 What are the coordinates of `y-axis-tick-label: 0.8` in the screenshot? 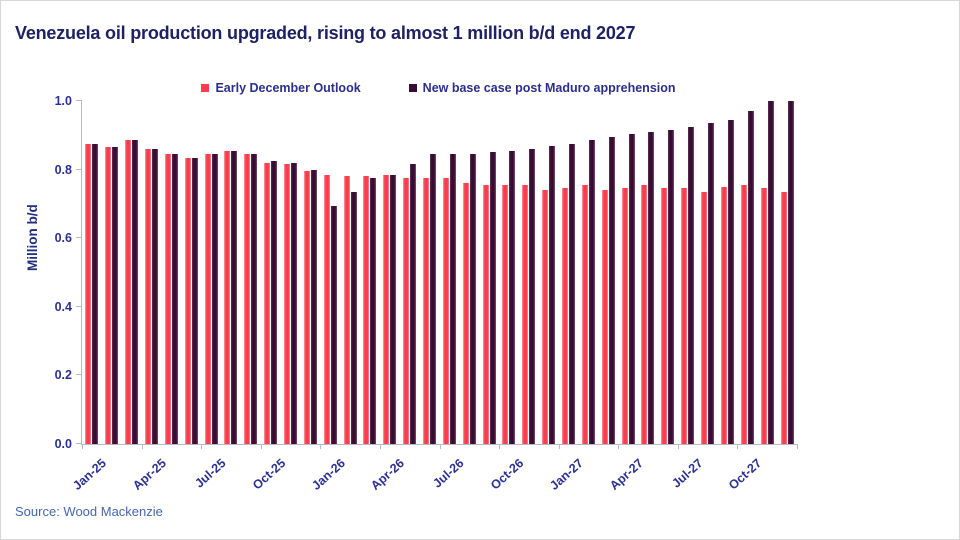 It's located at (63, 169).